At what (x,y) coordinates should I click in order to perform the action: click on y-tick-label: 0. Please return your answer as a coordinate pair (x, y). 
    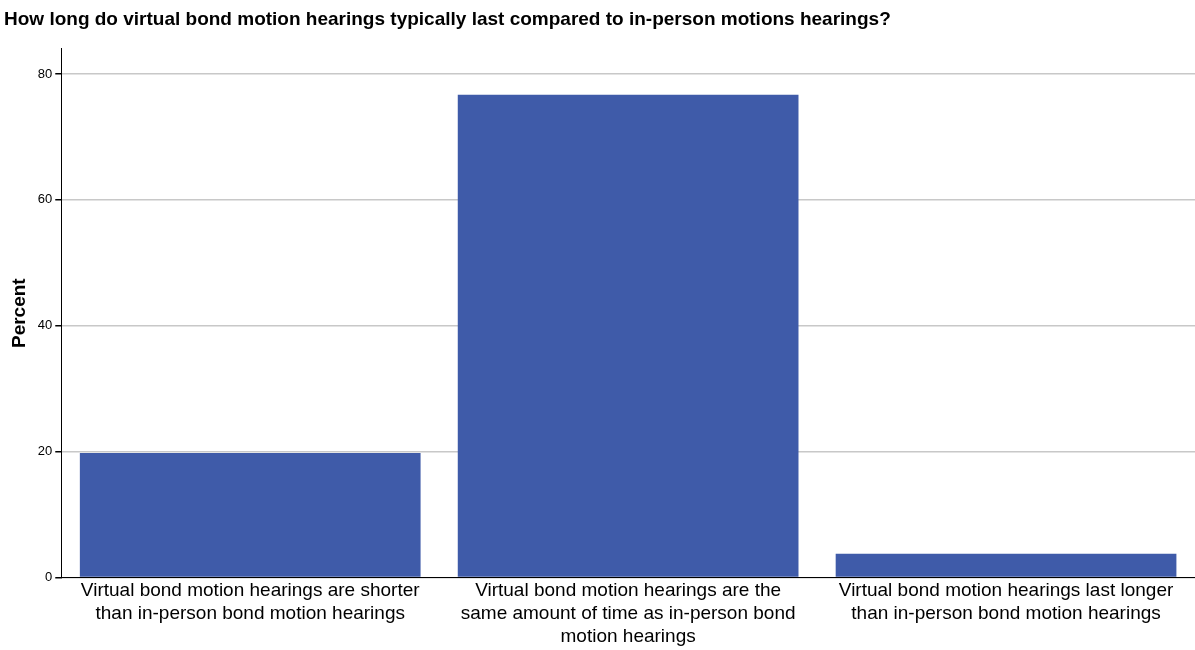
    Looking at the image, I should click on (49, 577).